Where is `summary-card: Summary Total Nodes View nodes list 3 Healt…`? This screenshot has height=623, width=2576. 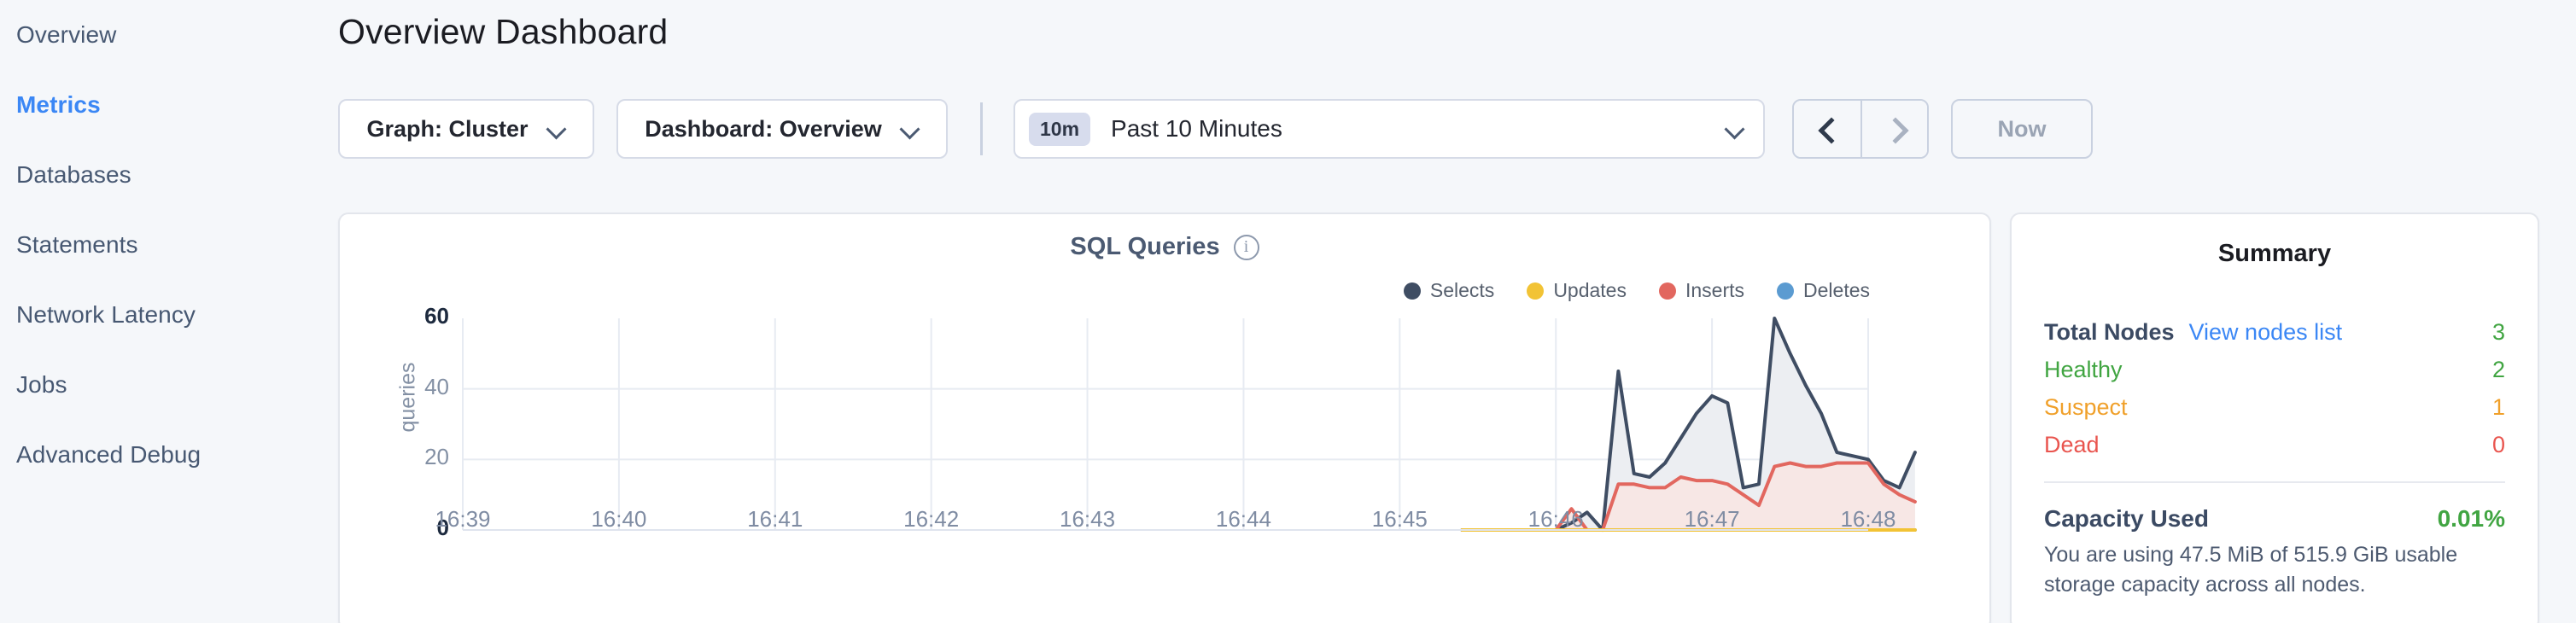
summary-card: Summary Total Nodes View nodes list 3 Healt… is located at coordinates (2274, 418).